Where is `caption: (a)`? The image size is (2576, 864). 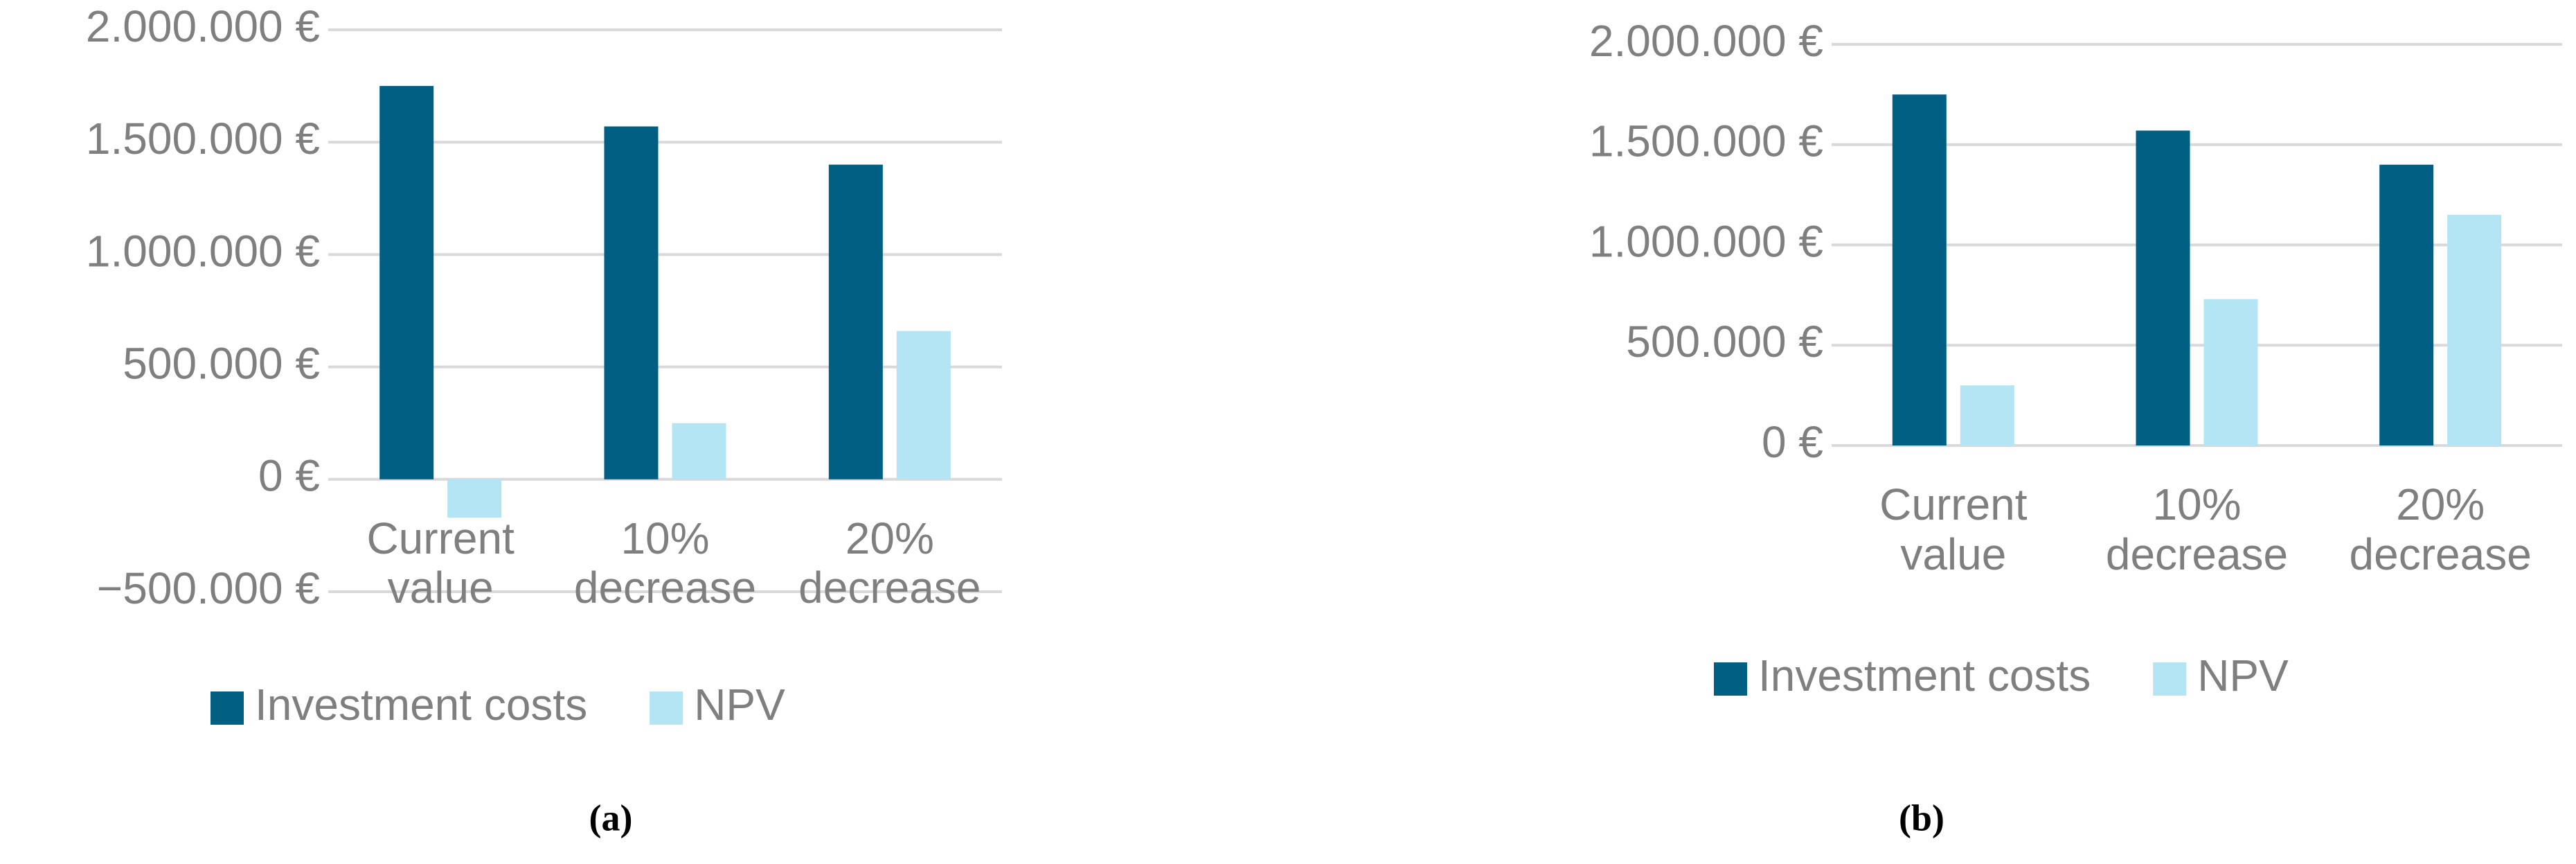
caption: (a) is located at coordinates (611, 817).